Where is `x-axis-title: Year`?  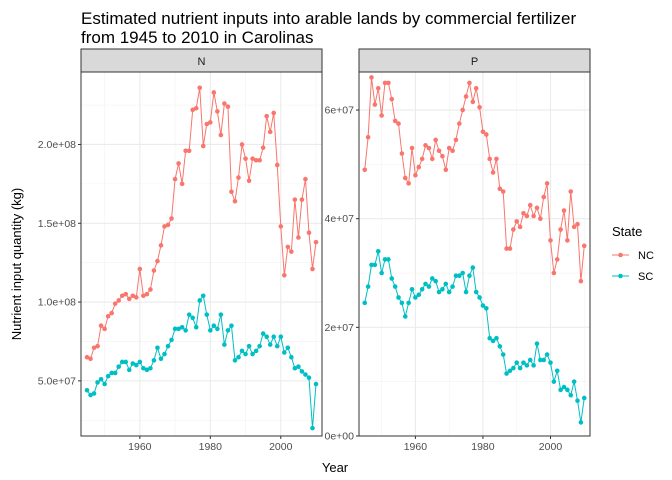 x-axis-title: Year is located at coordinates (335, 467).